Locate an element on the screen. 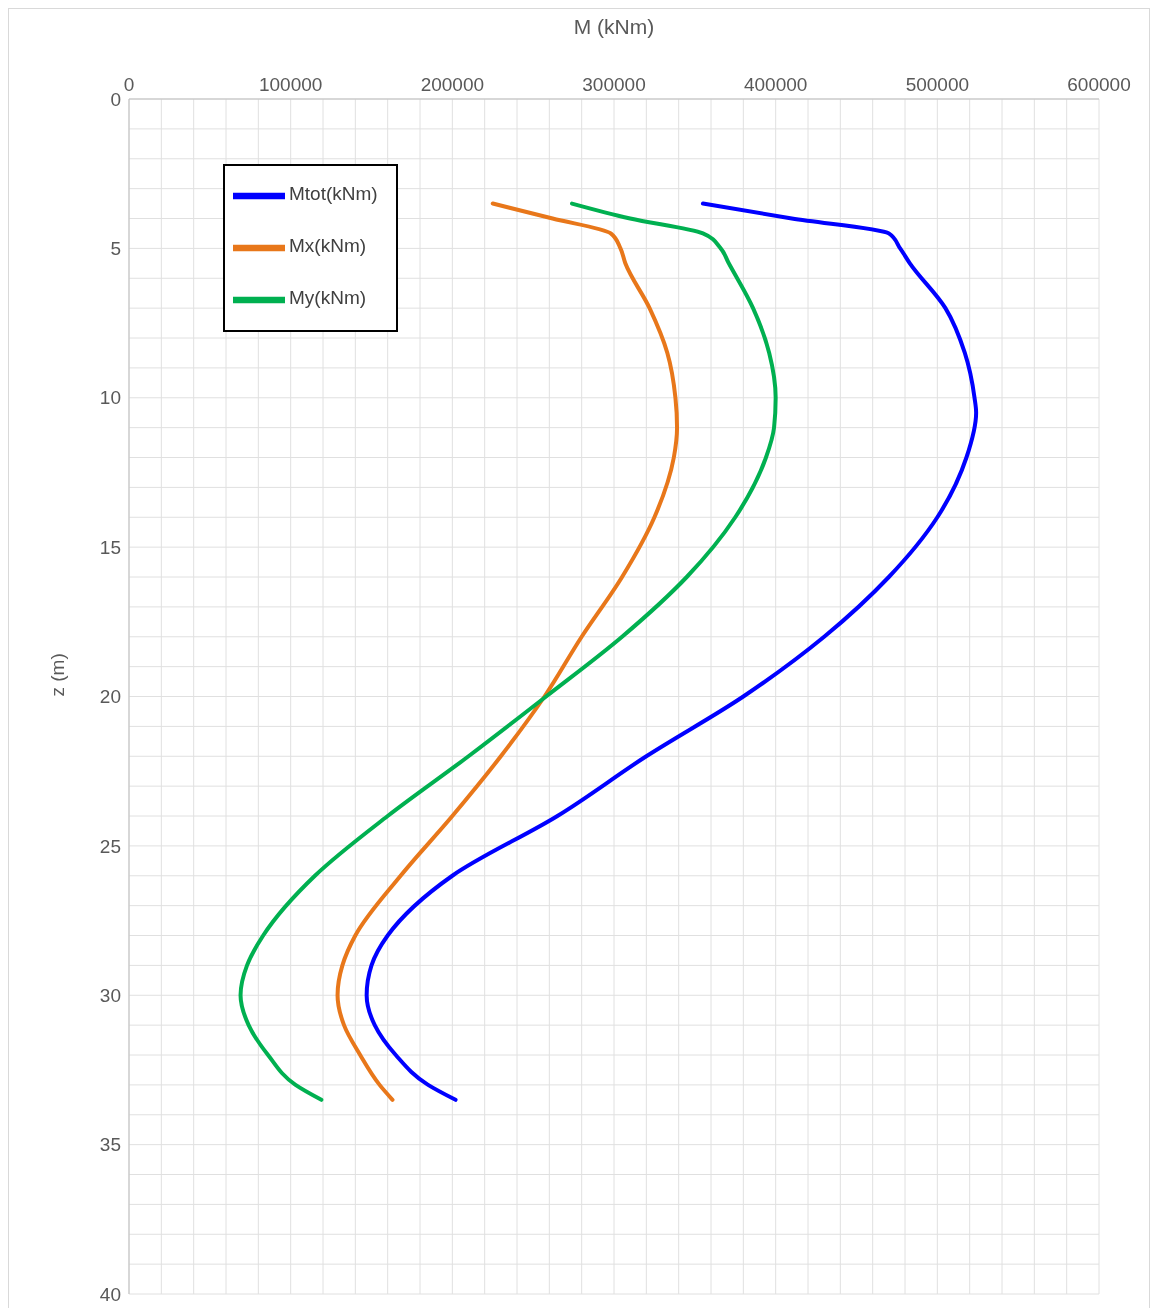 This screenshot has width=1153, height=1308. y-tick-label: 15 is located at coordinates (110, 547).